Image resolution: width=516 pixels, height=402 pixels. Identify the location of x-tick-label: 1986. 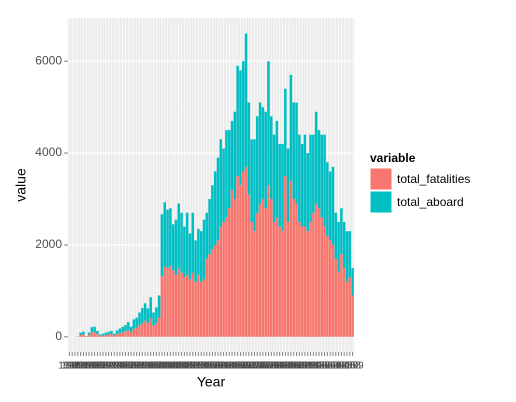
(288, 366).